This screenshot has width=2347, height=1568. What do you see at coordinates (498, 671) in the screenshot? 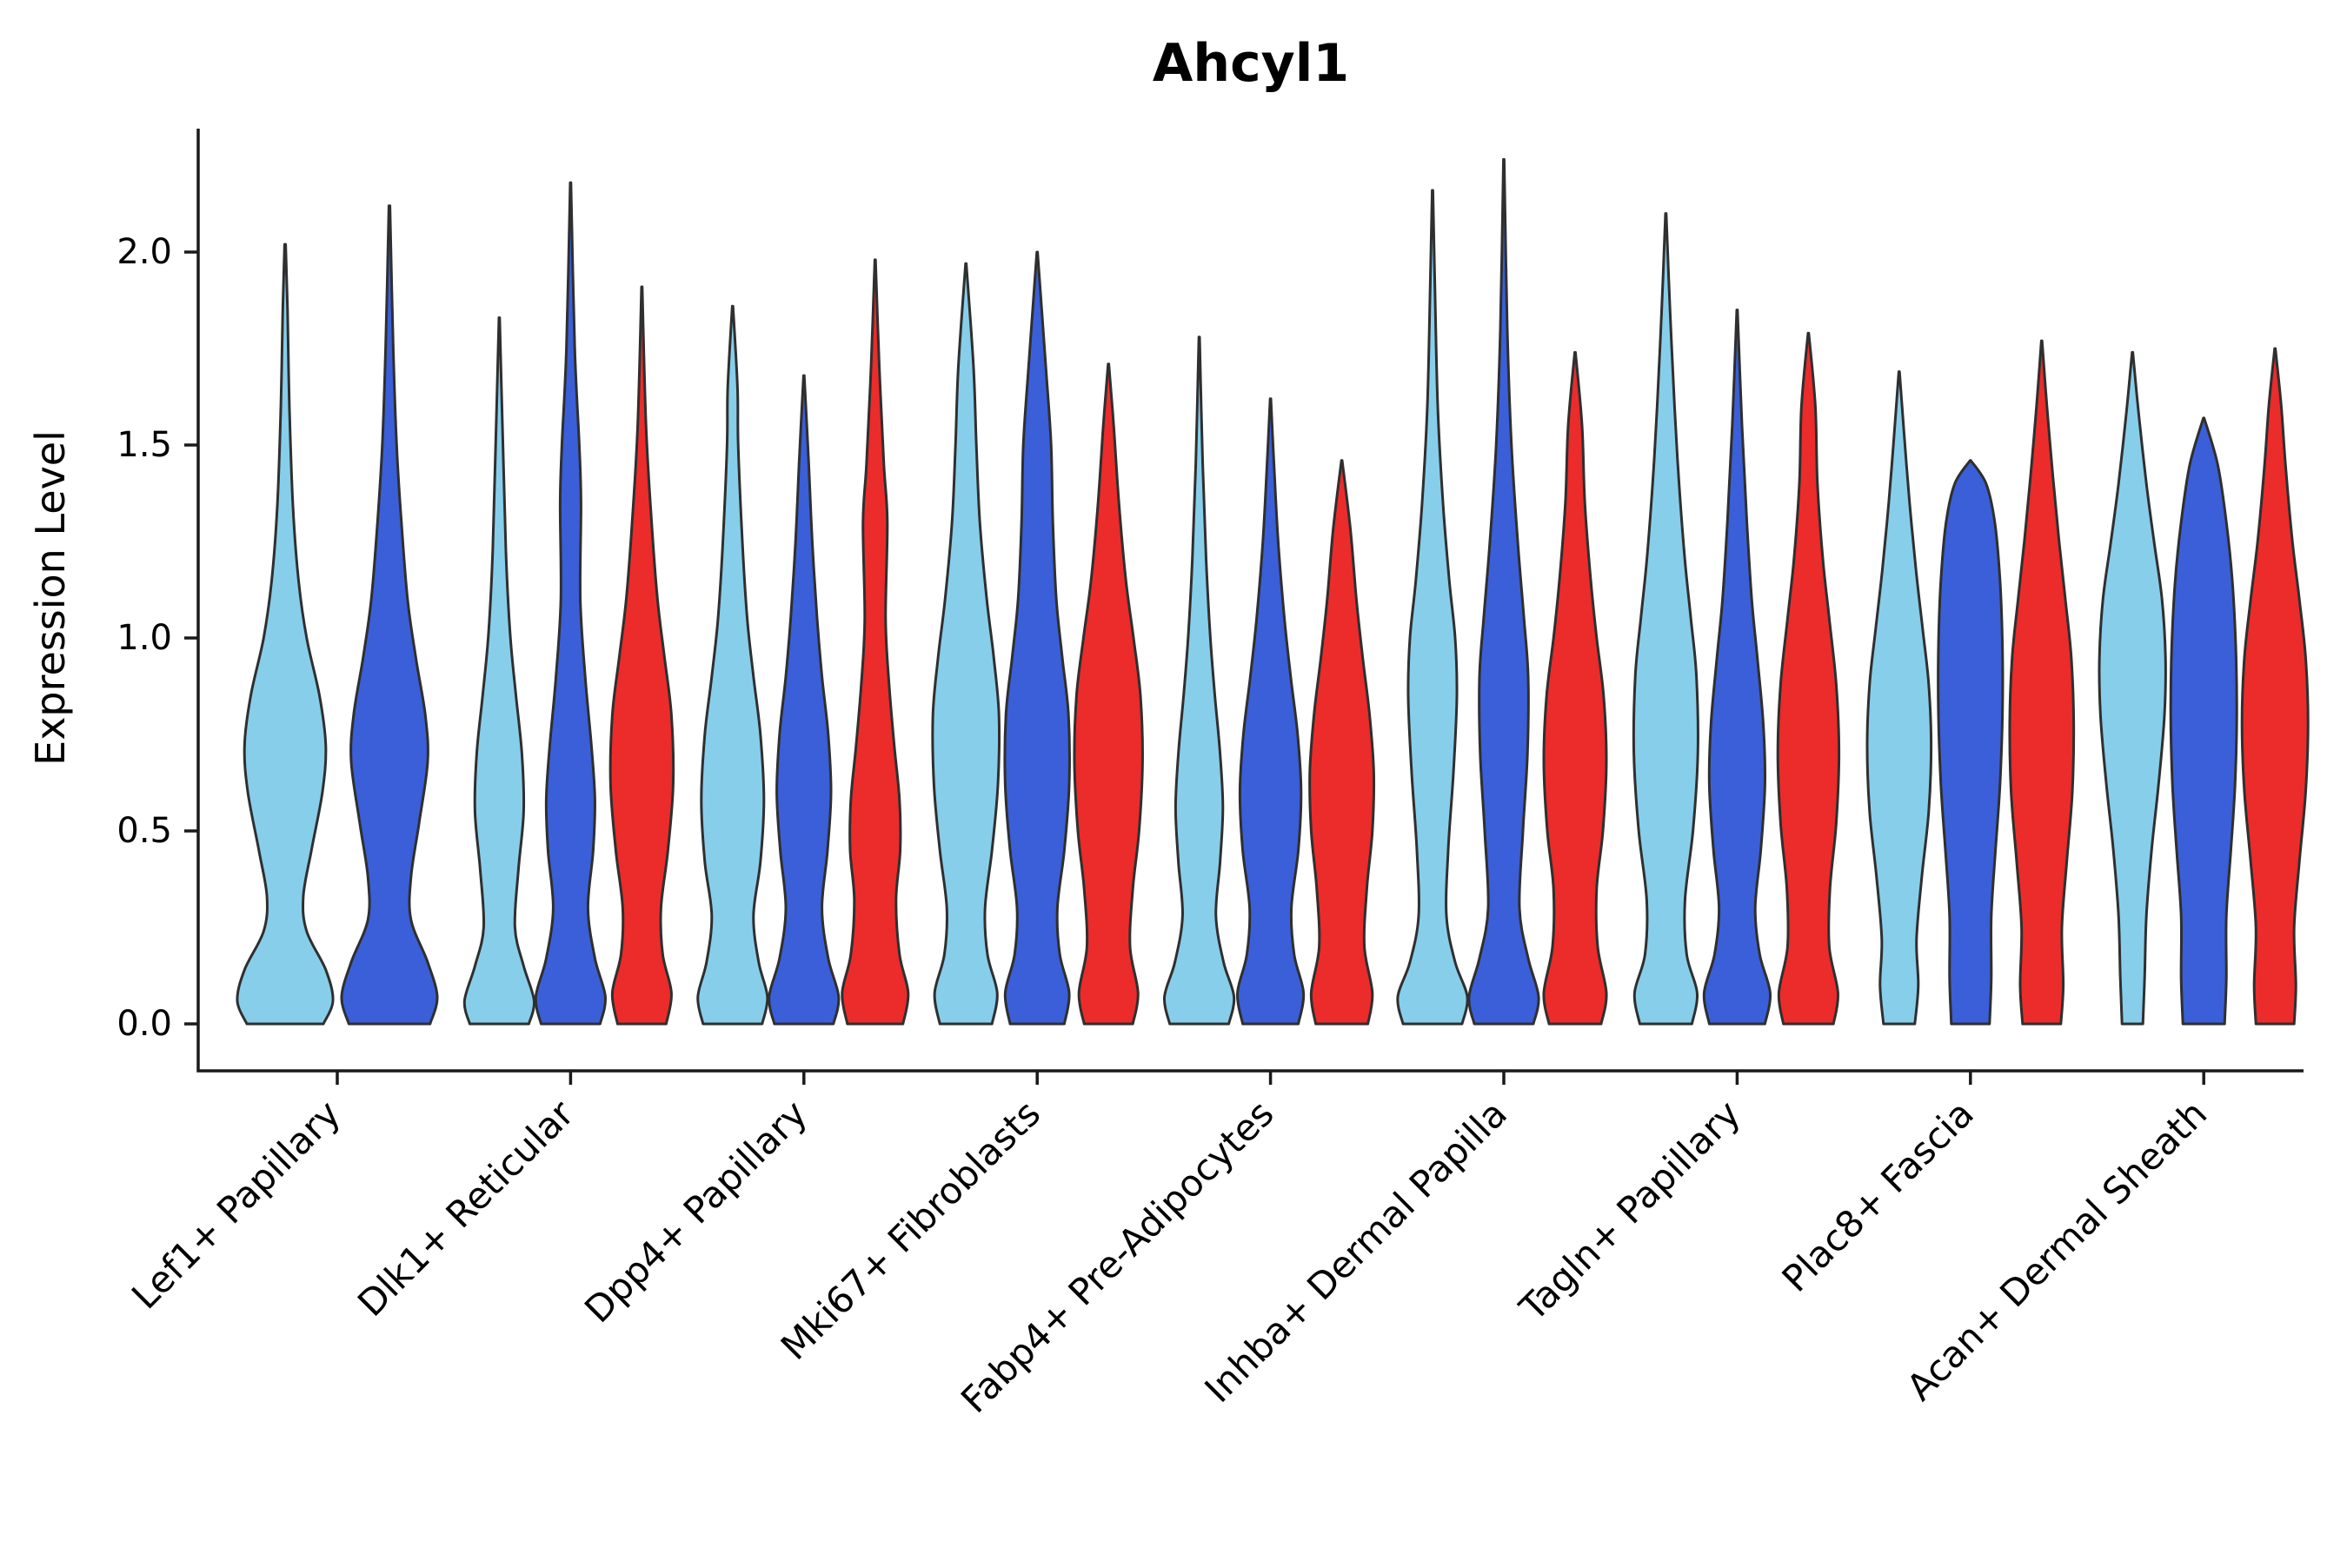
I see `violin-dlk1-reticular-skyblue` at bounding box center [498, 671].